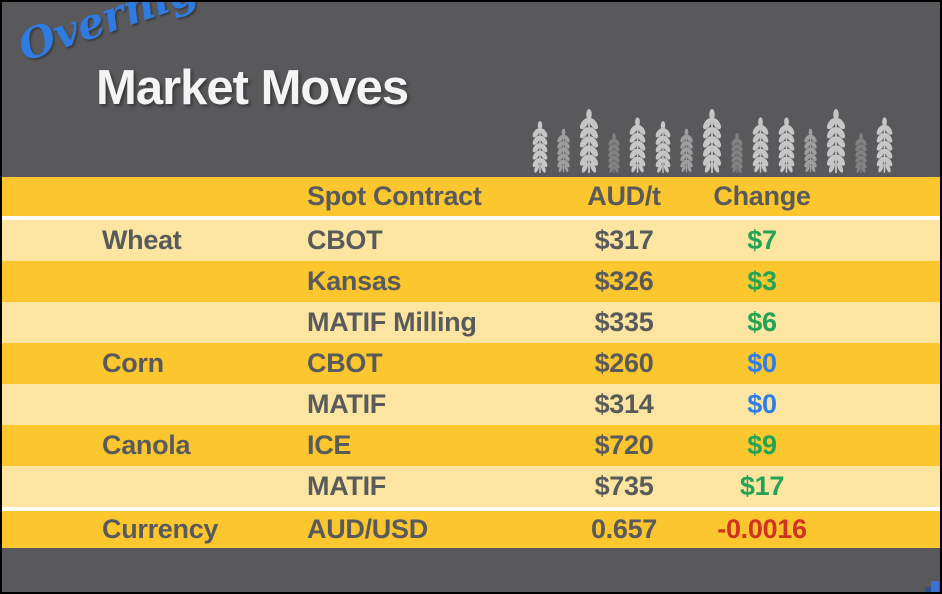 This screenshot has height=594, width=942. I want to click on table-row: Canola ICE $720 $9, so click(471, 445).